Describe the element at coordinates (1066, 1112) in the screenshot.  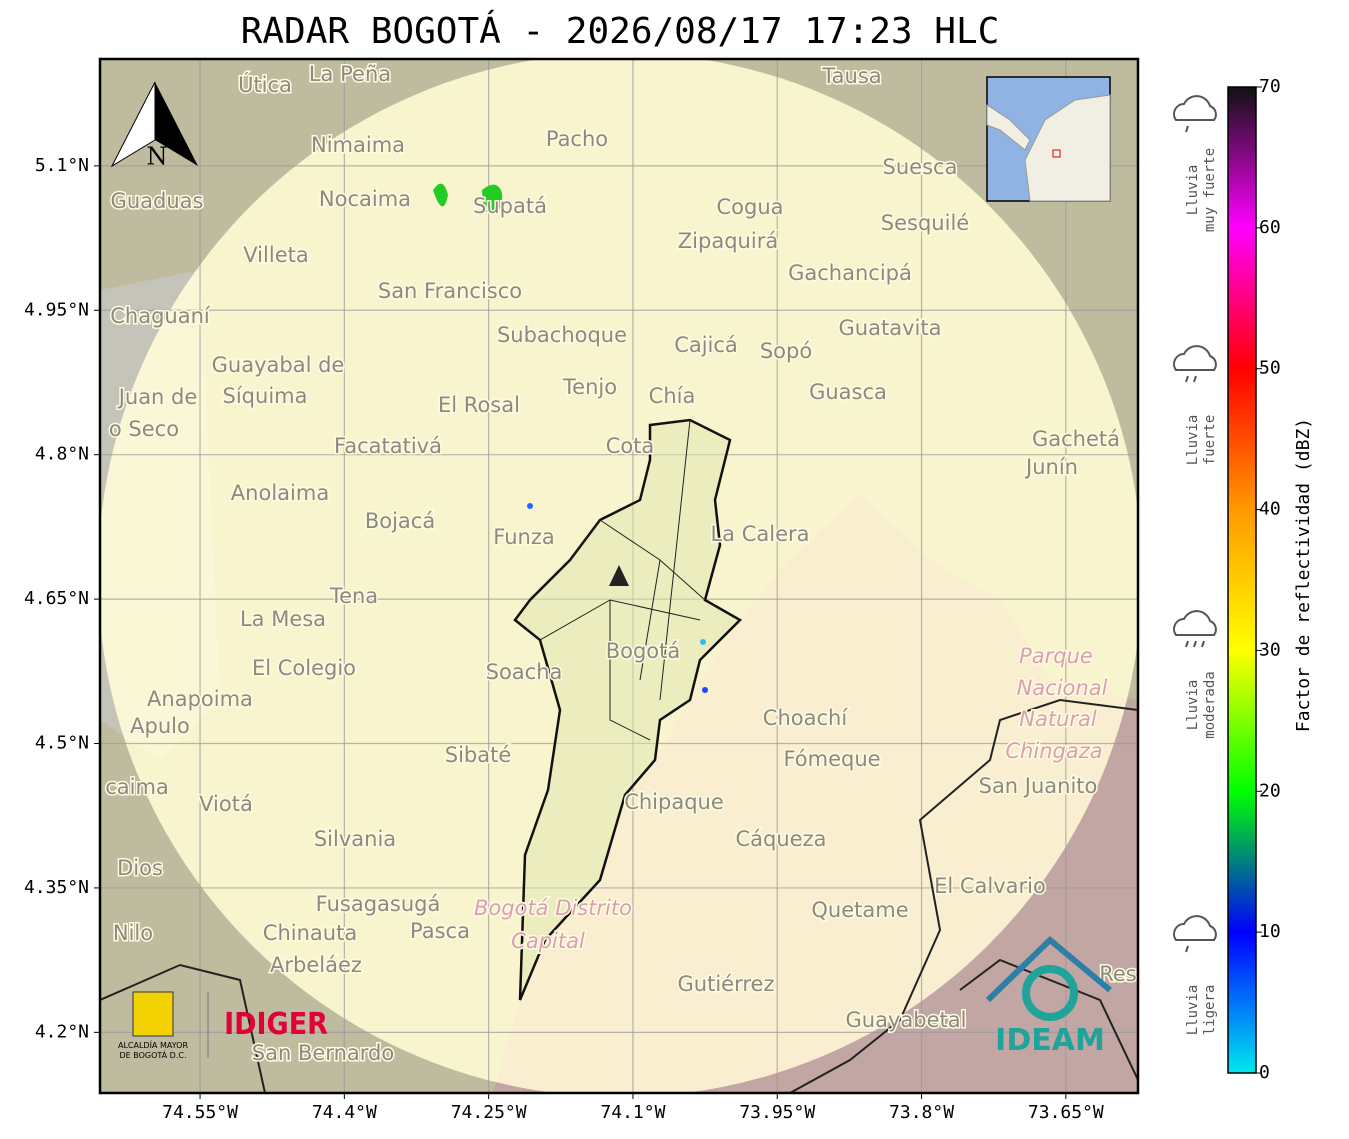
I see `x-tick-label: 73.65°W` at that location.